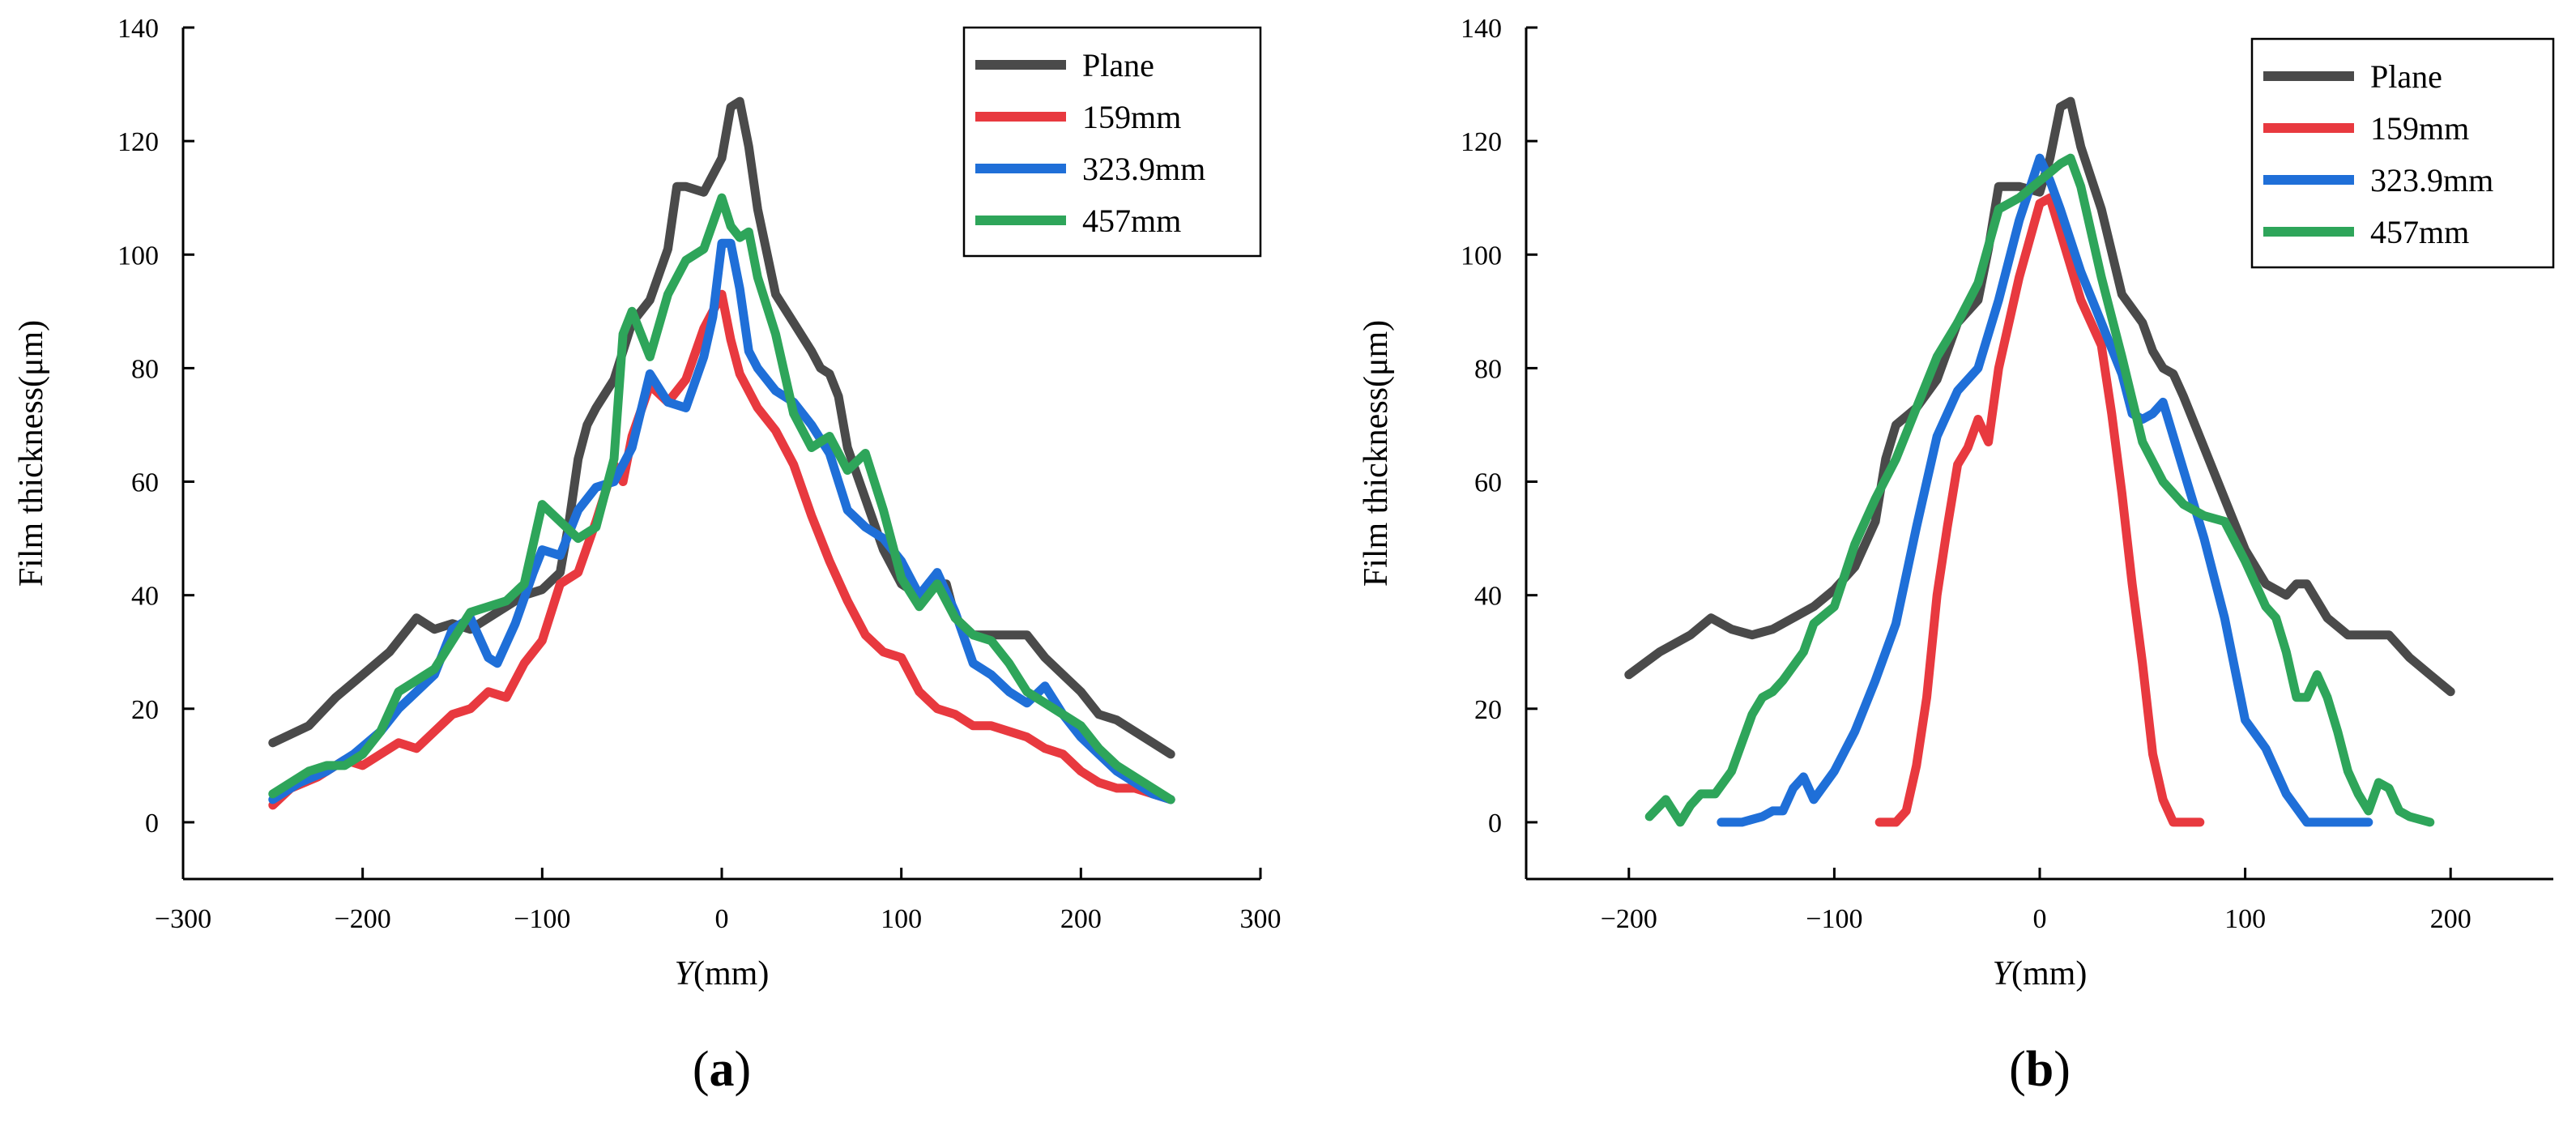  What do you see at coordinates (2040, 1069) in the screenshot?
I see `panel-label: (b)` at bounding box center [2040, 1069].